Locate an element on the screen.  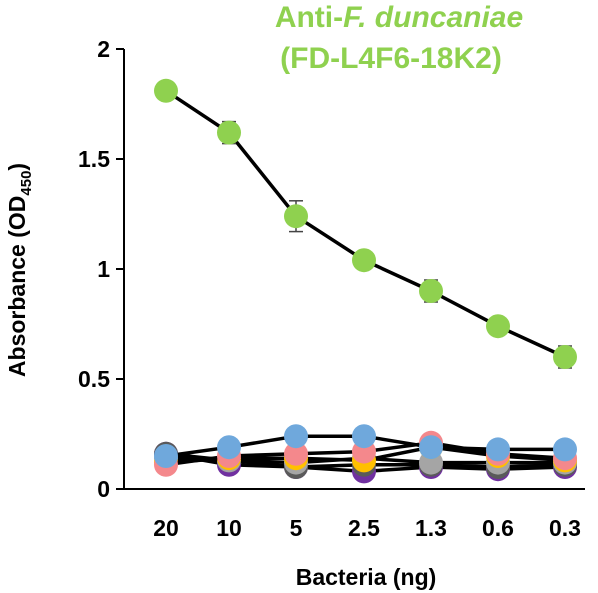
chart-title-italic: F. duncaniae is located at coordinates (433, 17).